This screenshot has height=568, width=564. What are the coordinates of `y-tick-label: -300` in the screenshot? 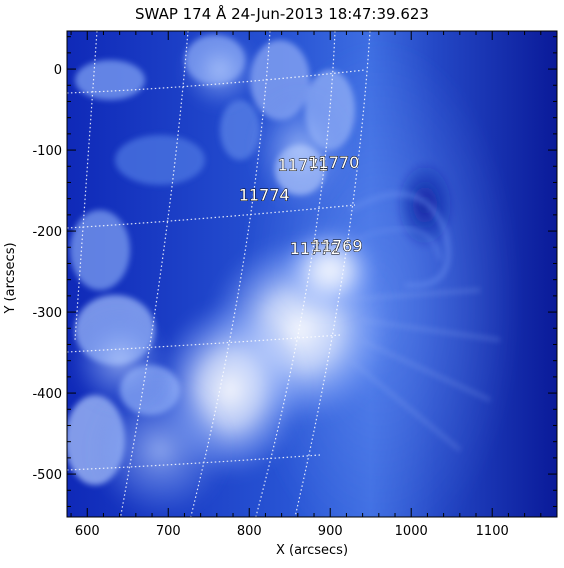 It's located at (47, 313).